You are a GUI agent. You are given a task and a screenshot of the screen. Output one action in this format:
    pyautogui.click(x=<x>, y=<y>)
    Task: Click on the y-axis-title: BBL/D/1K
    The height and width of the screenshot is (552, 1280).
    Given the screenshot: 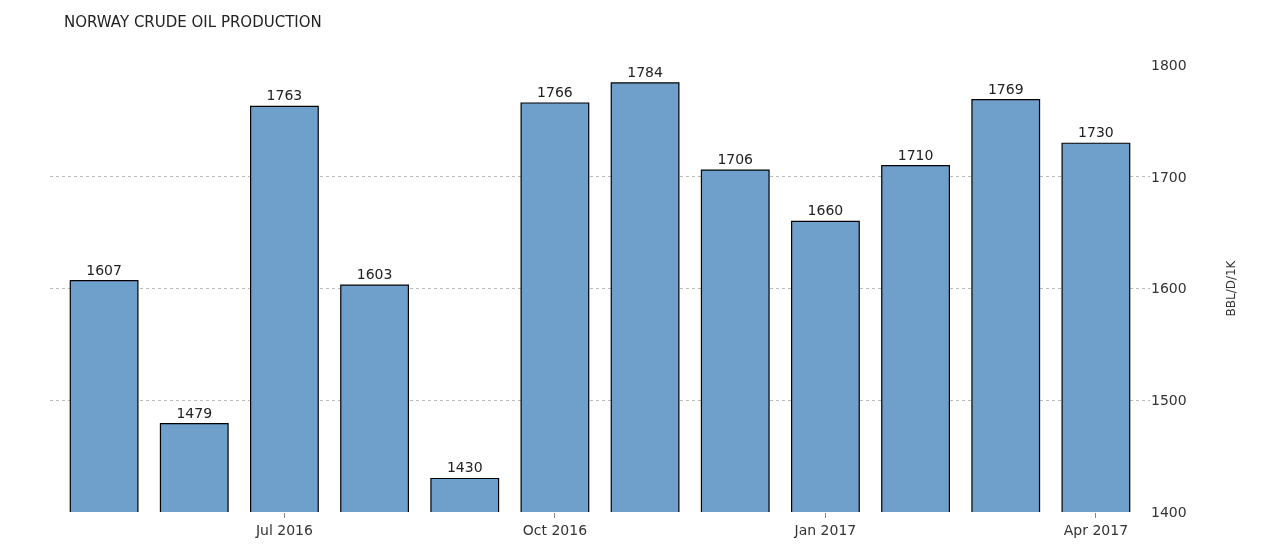 What is the action you would take?
    pyautogui.click(x=1230, y=288)
    